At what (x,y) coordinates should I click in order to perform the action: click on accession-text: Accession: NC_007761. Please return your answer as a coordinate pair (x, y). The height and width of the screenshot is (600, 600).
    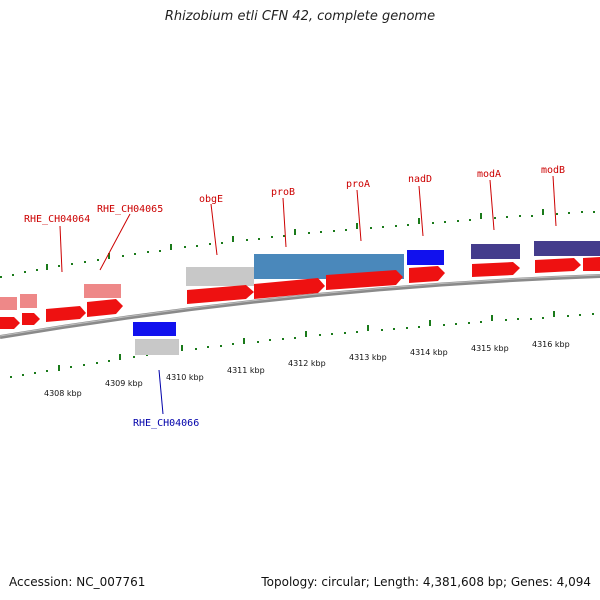
    Looking at the image, I should click on (77, 582).